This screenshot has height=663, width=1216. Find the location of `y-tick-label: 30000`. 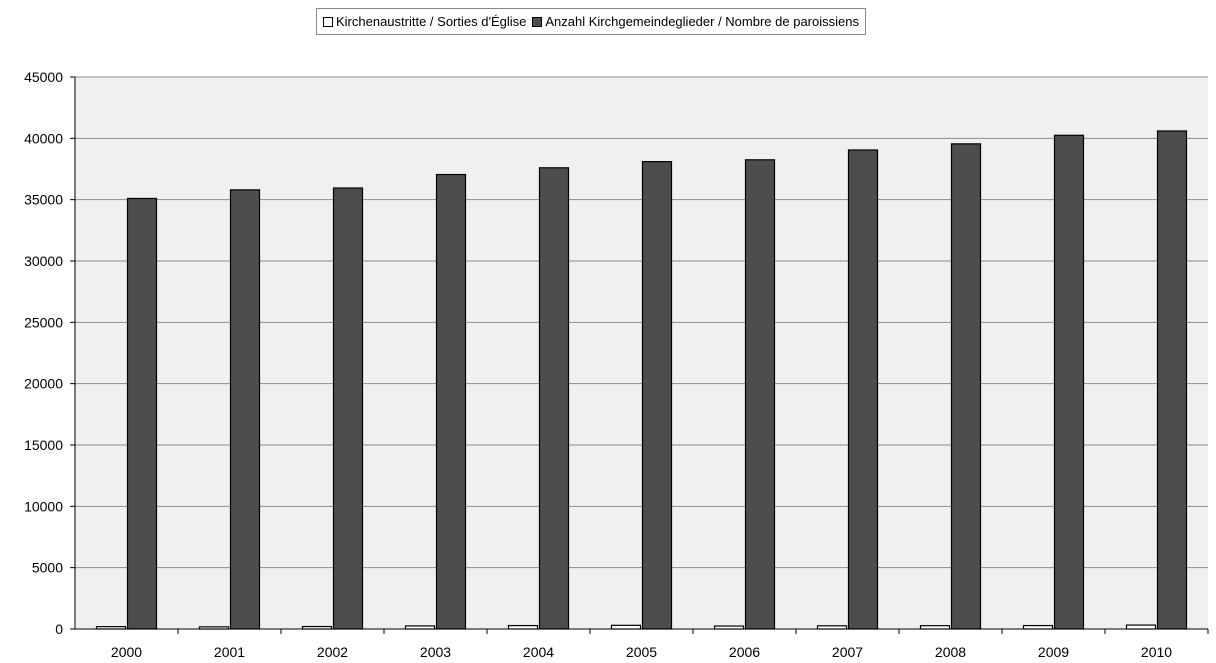

y-tick-label: 30000 is located at coordinates (43, 261).